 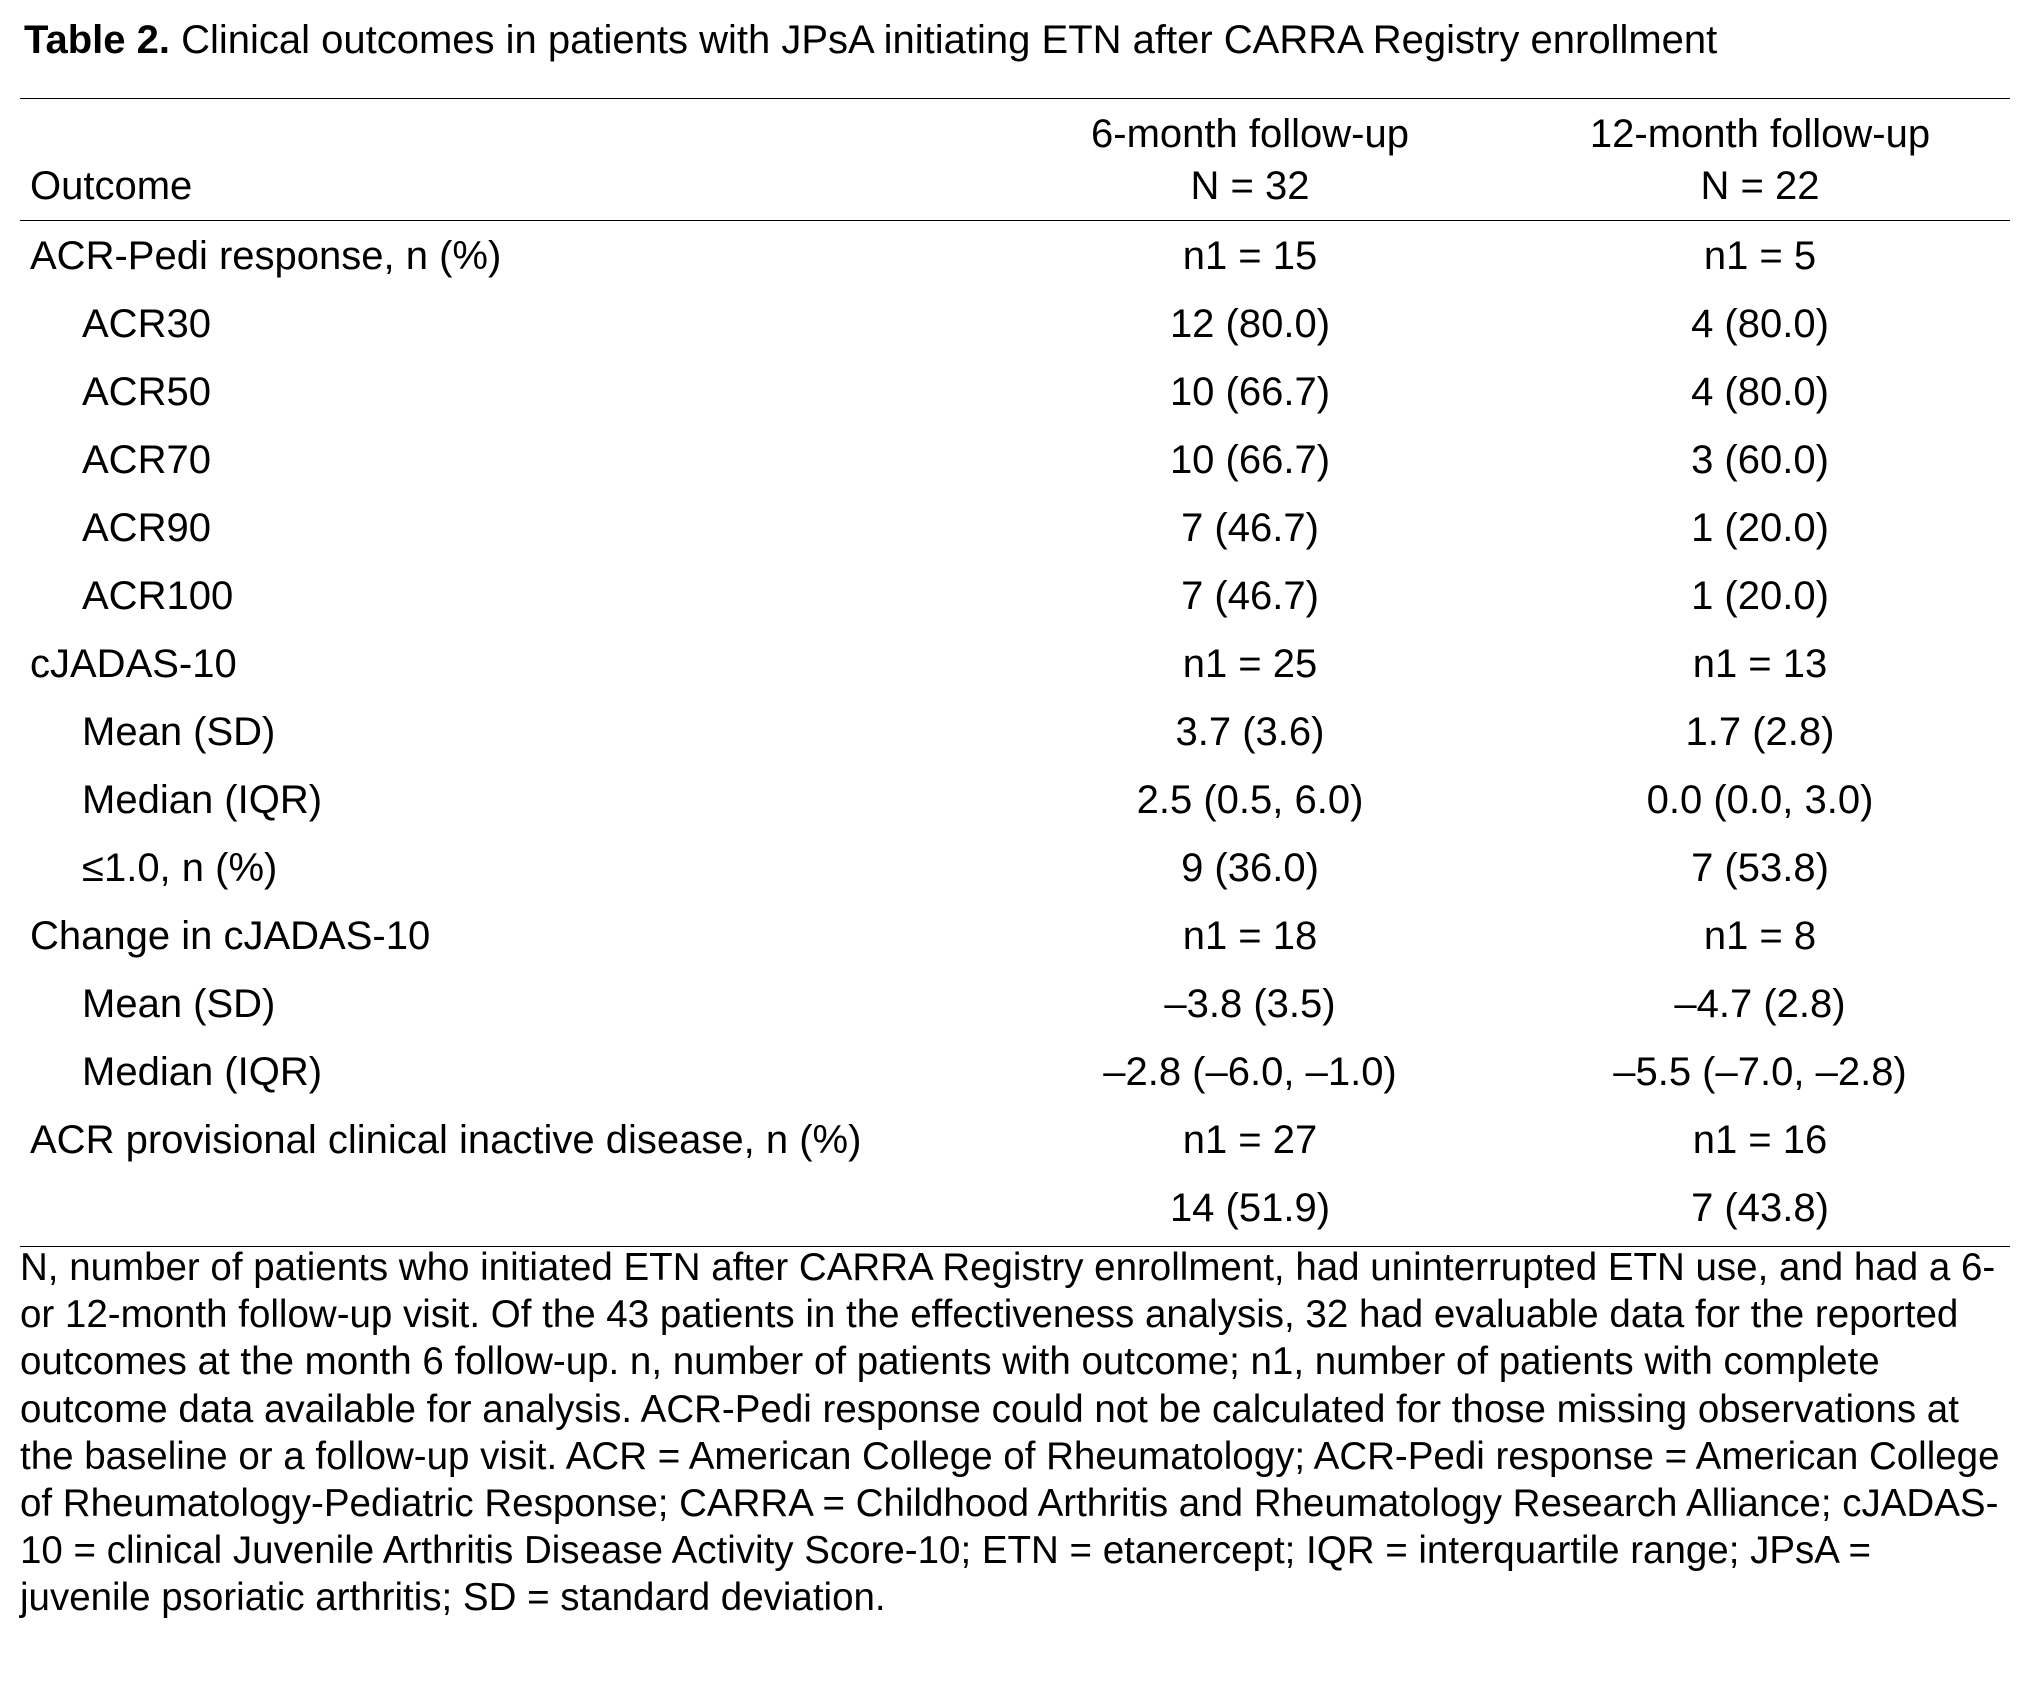 I want to click on header-12-month-title: 12-month follow-up, so click(x=1760, y=134).